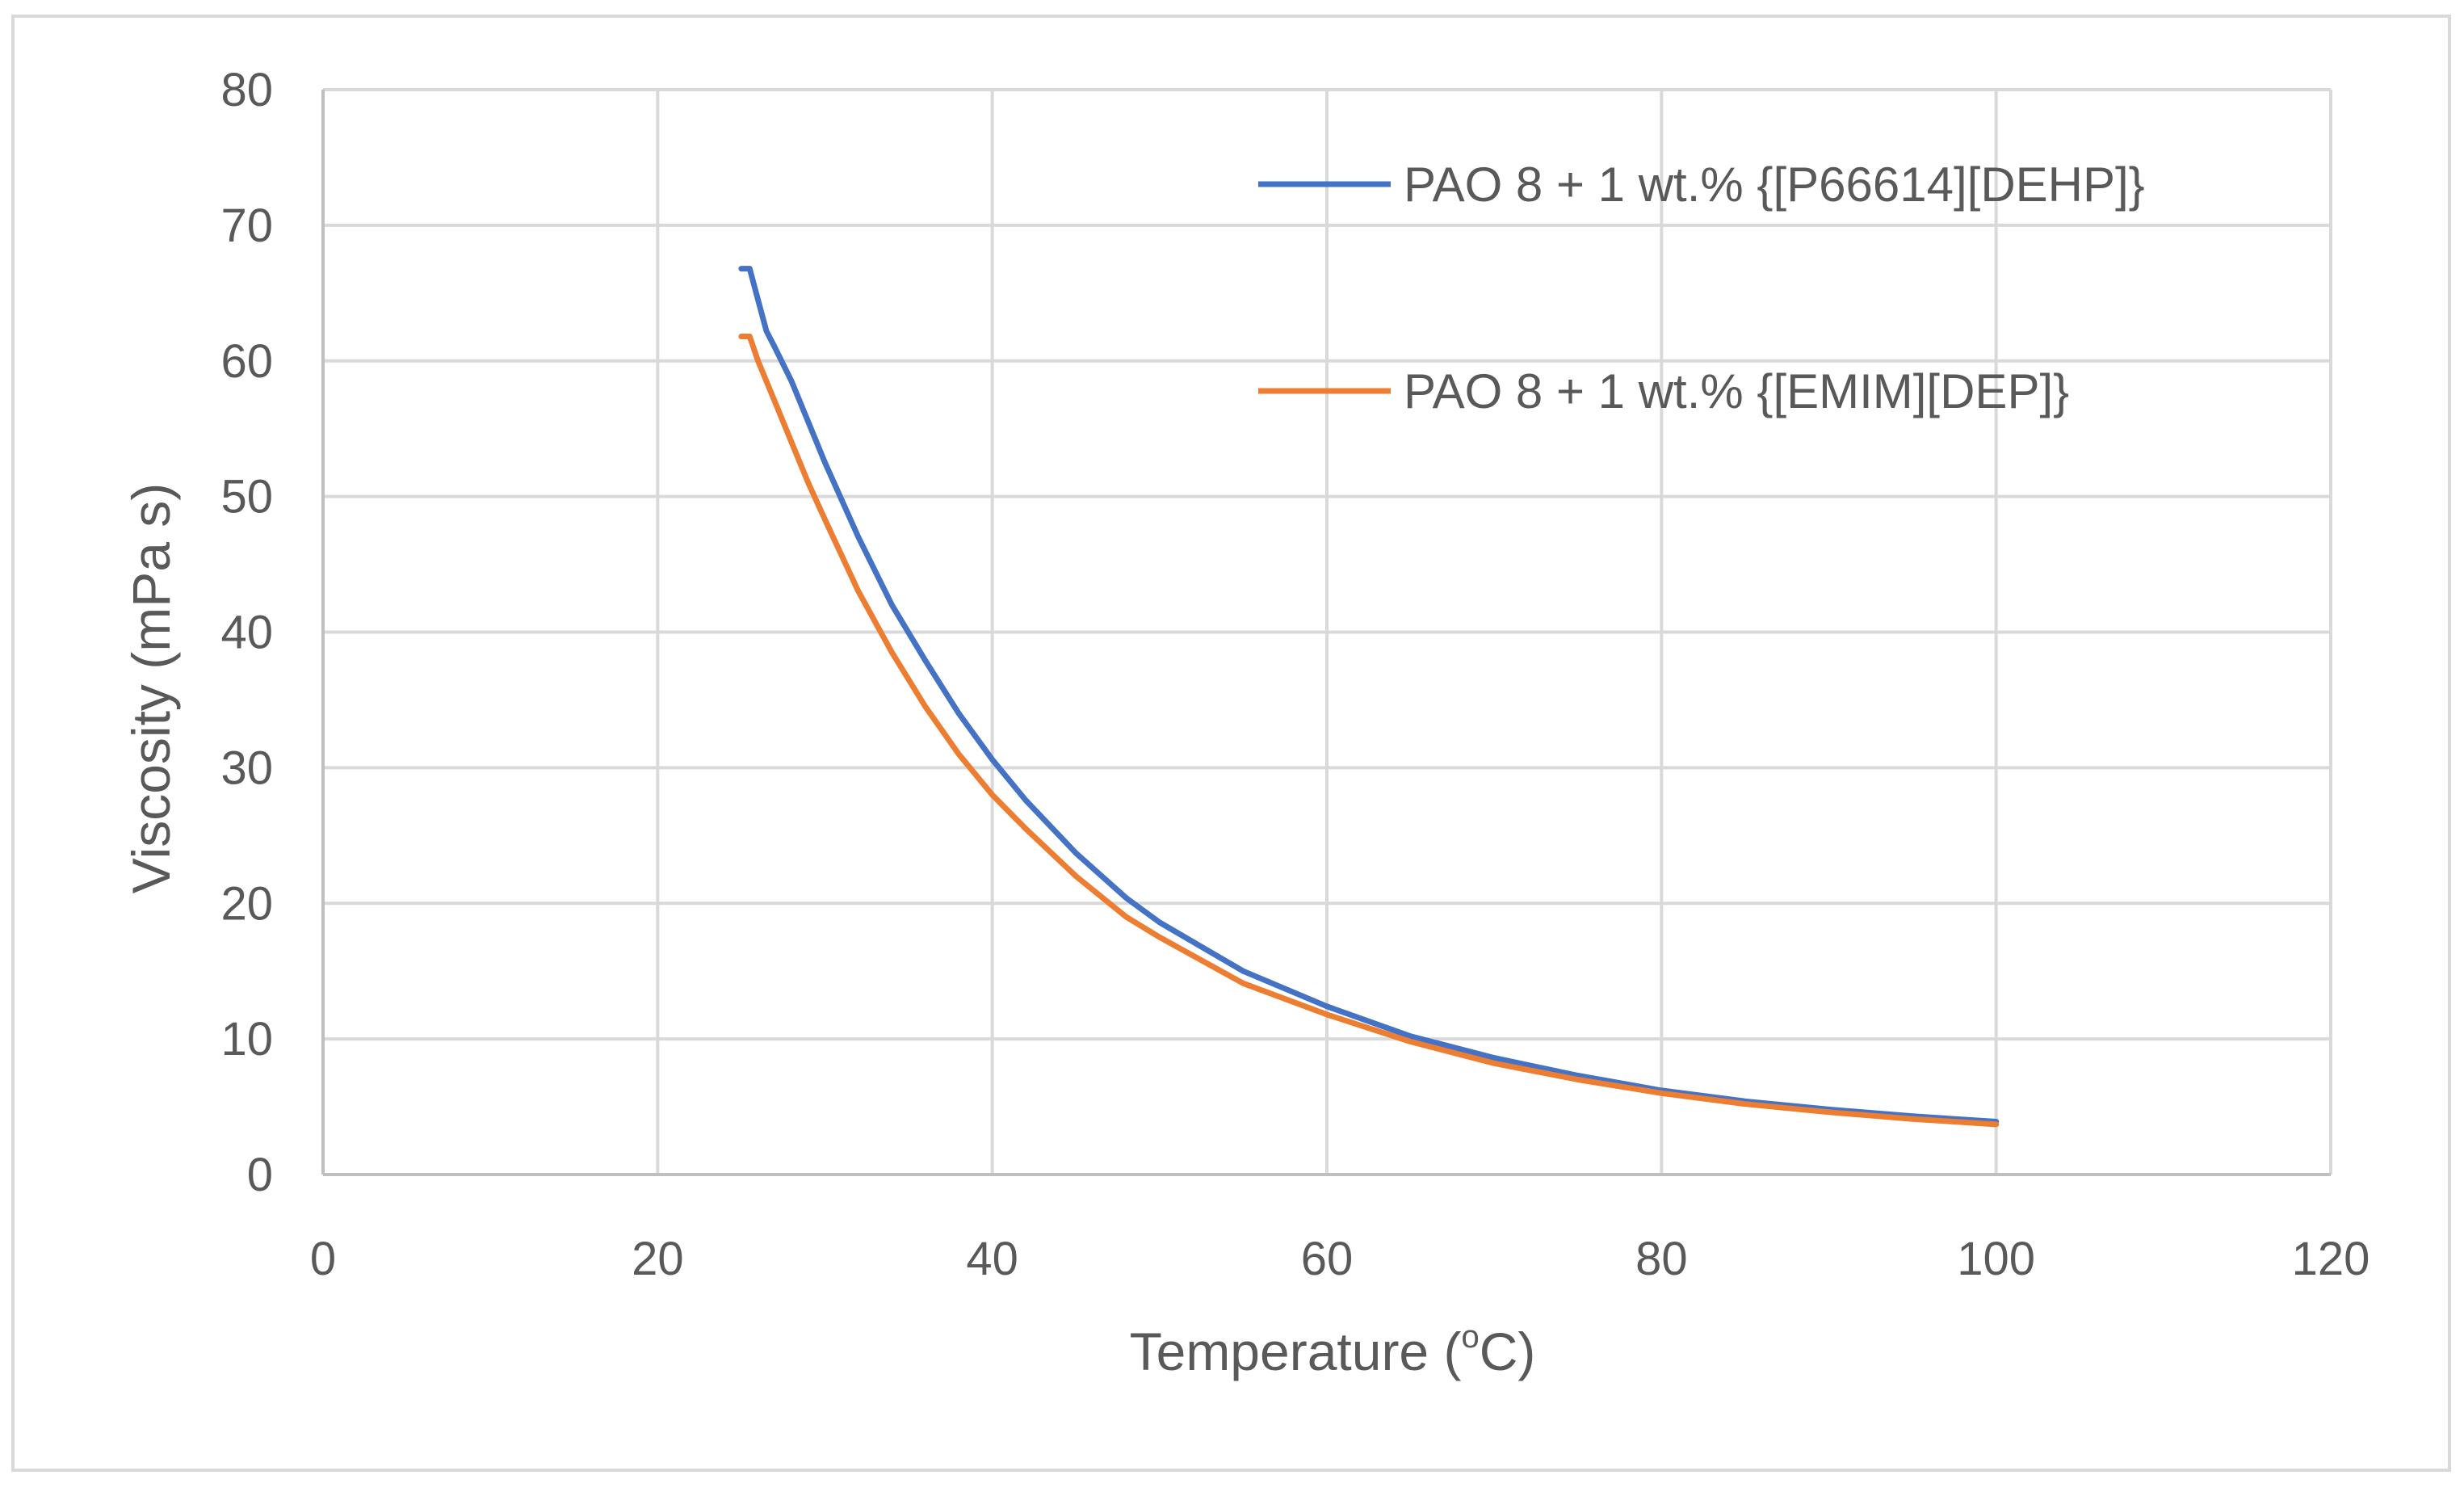 The width and height of the screenshot is (2464, 1492). Describe the element at coordinates (246, 1039) in the screenshot. I see `y-tick-label: 10` at that location.